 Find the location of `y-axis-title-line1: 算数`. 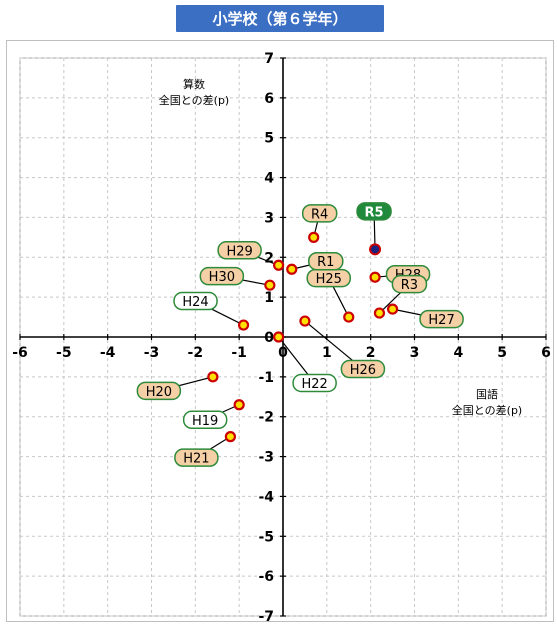

y-axis-title-line1: 算数 is located at coordinates (194, 84).